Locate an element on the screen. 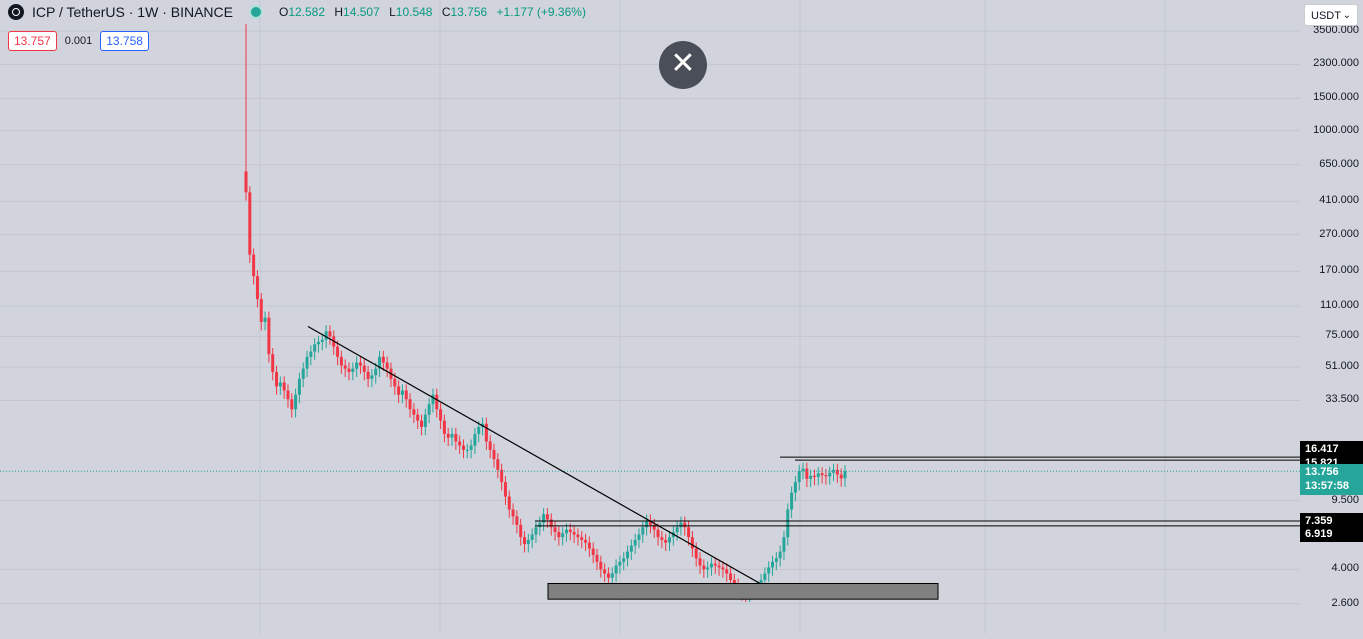 The image size is (1363, 639). price-tick-label: 4.000 is located at coordinates (1345, 568).